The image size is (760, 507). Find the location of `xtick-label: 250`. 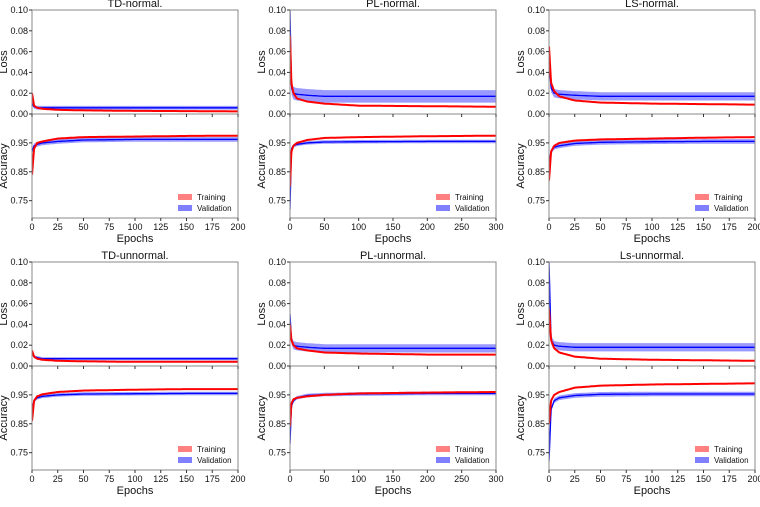

xtick-label: 250 is located at coordinates (461, 479).